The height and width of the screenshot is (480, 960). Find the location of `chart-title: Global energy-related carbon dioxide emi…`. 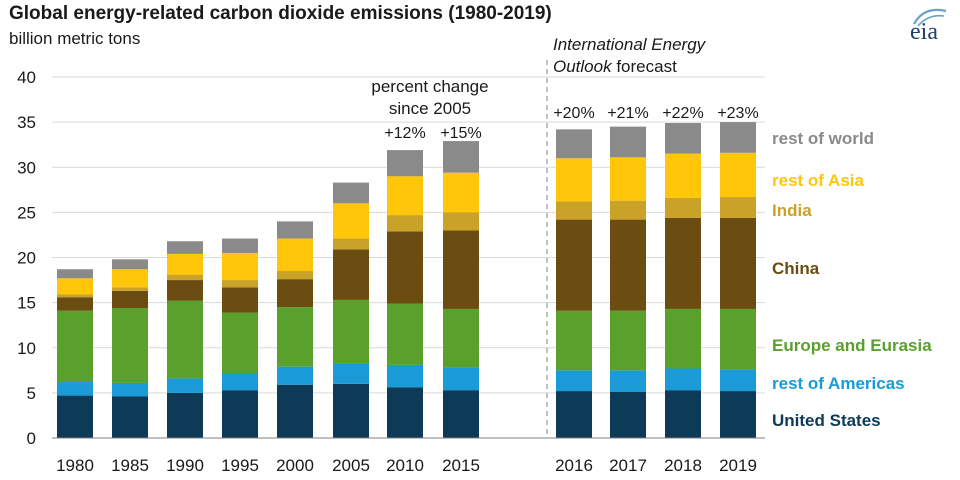

chart-title: Global energy-related carbon dioxide emi… is located at coordinates (280, 13).